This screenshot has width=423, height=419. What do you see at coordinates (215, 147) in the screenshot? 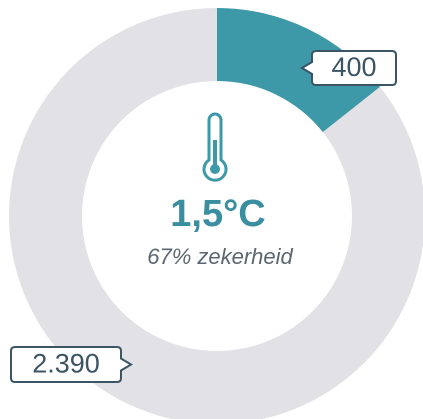
I see `thermometer-icon` at bounding box center [215, 147].